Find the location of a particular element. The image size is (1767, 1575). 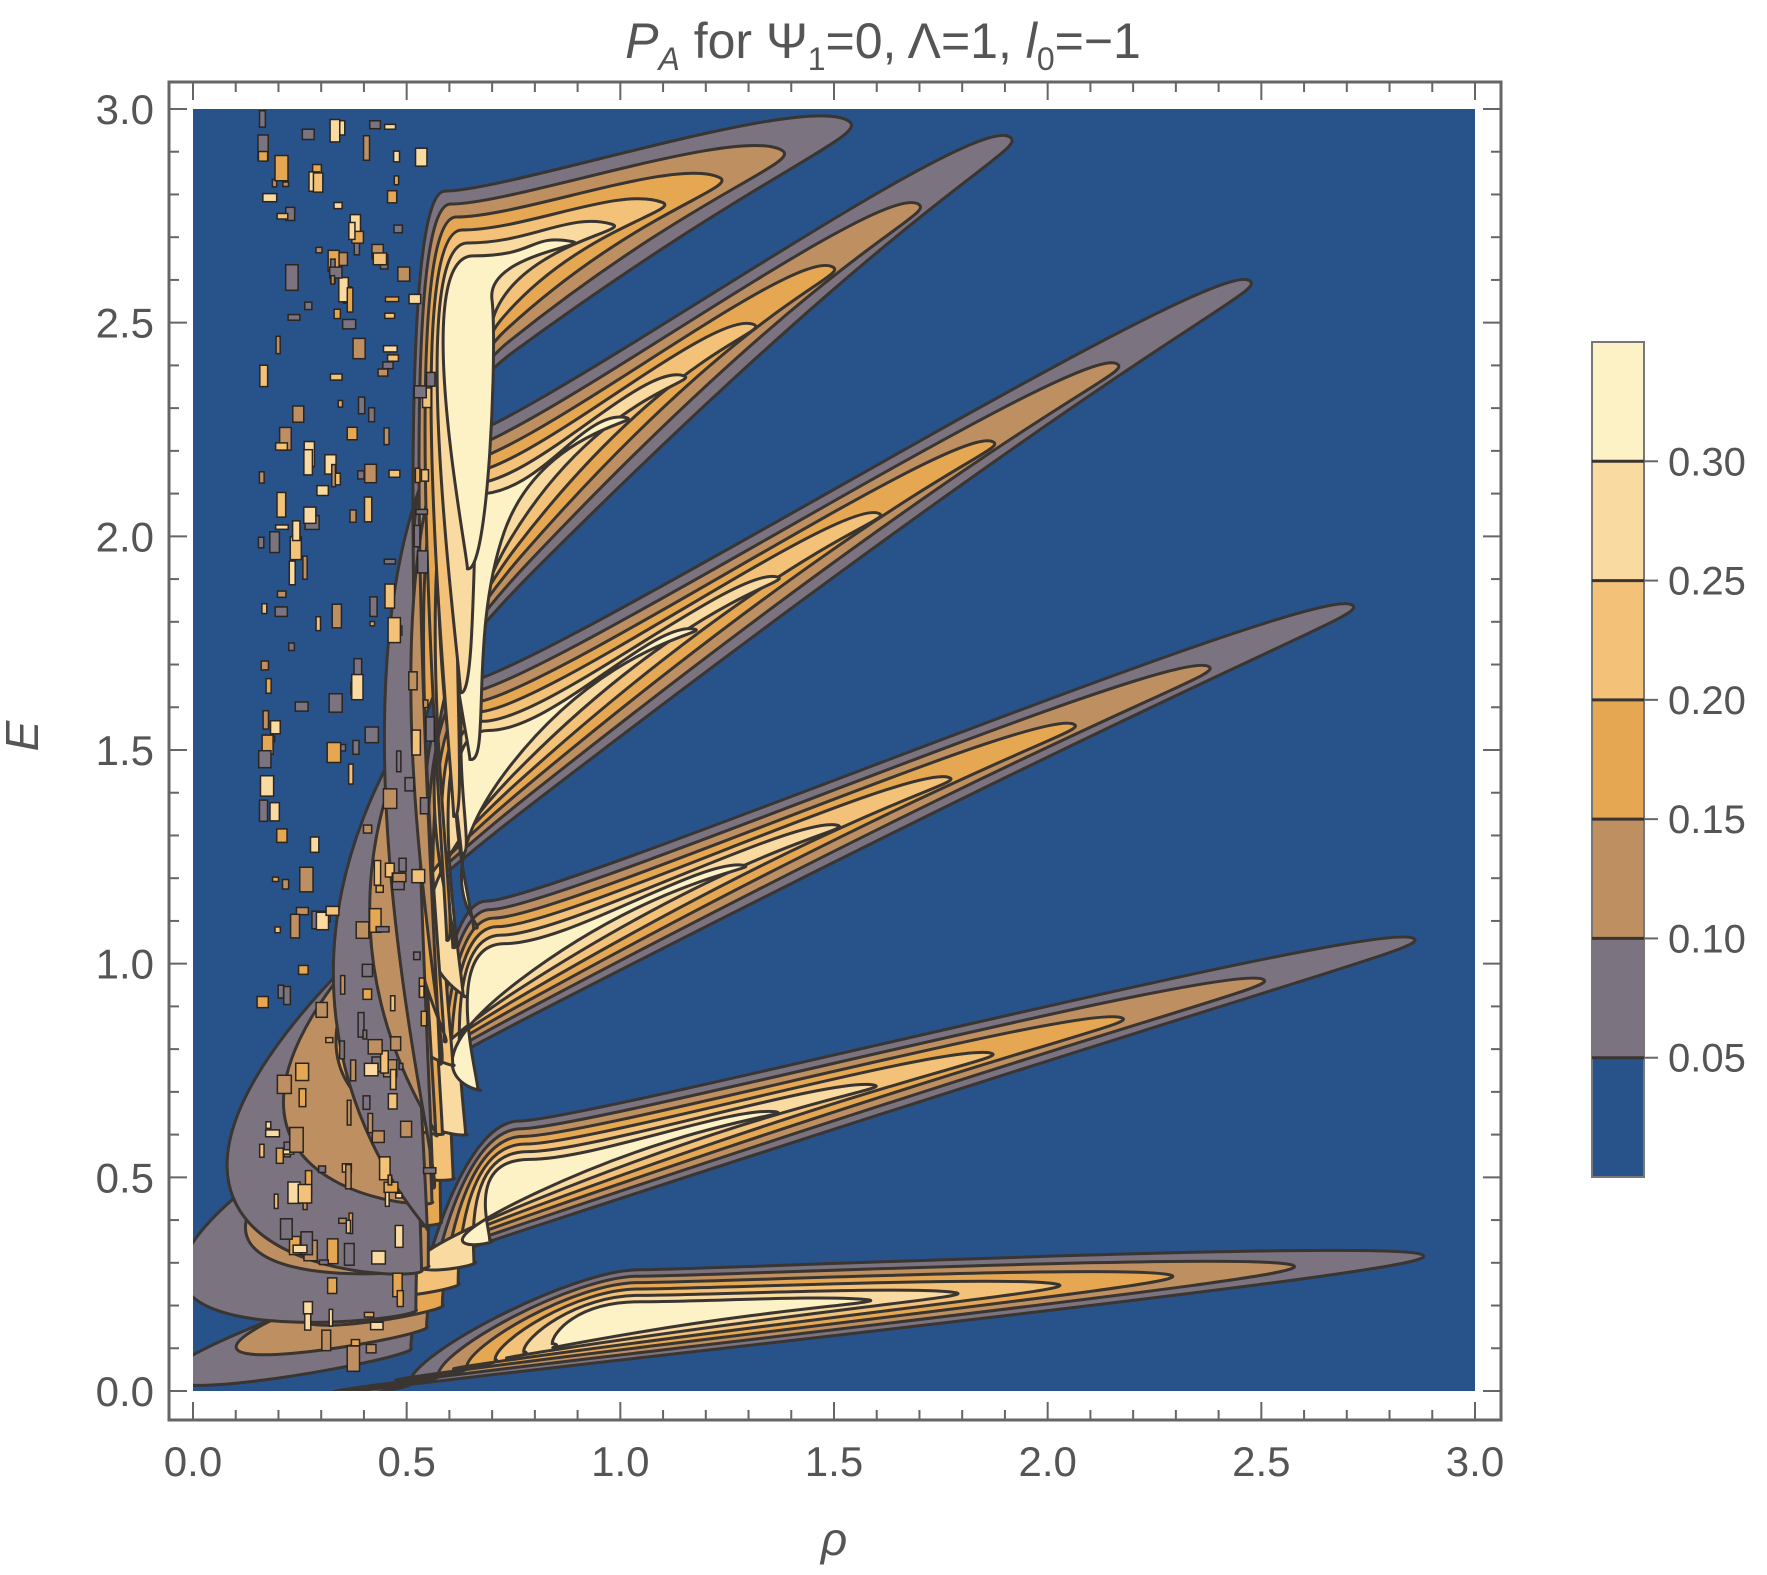

contour-band is located at coordinates (509, 404).